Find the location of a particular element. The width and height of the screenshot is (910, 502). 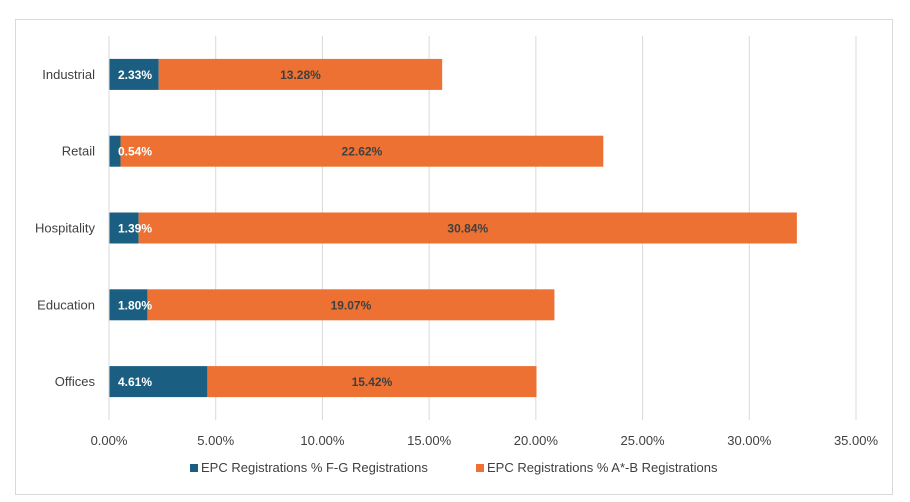

data-label: 13.28% is located at coordinates (300, 75).